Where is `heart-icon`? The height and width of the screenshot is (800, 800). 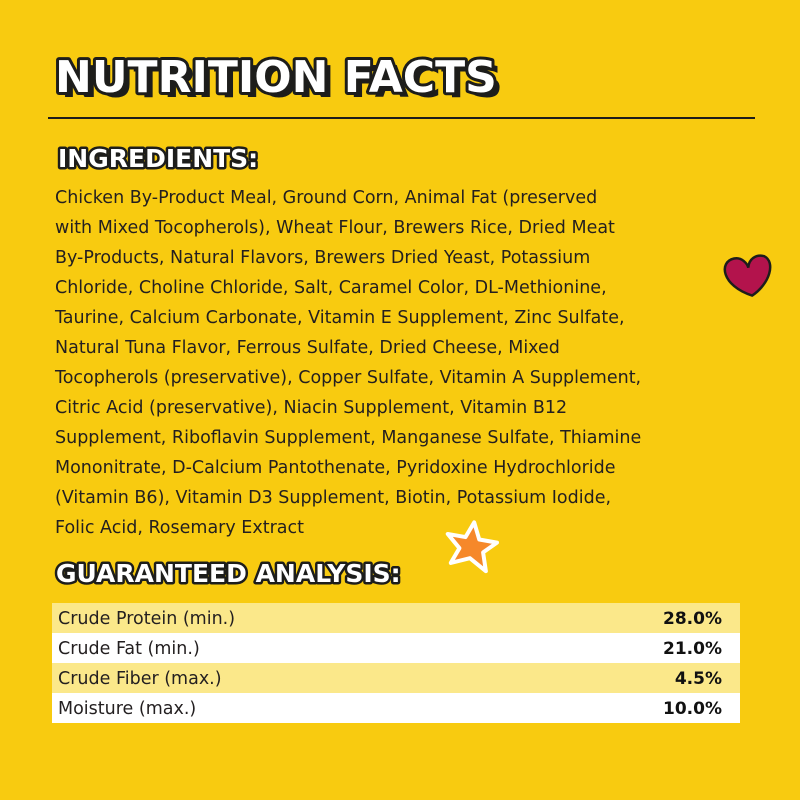 heart-icon is located at coordinates (747, 275).